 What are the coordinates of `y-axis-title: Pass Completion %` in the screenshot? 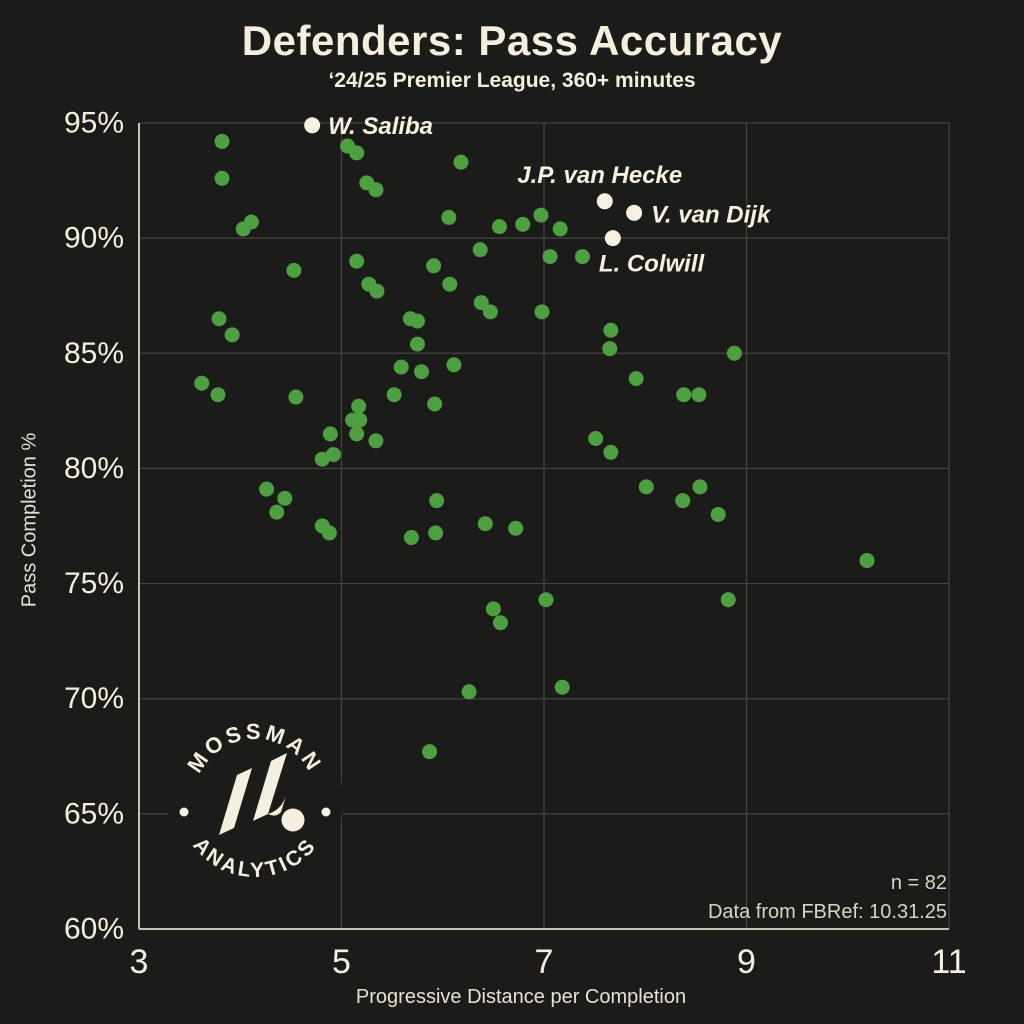 It's located at (29, 520).